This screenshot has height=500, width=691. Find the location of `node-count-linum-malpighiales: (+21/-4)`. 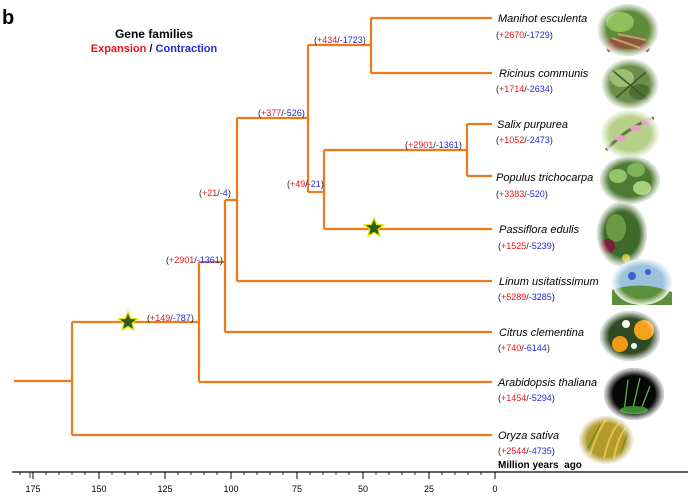

node-count-linum-malpighiales: (+21/-4) is located at coordinates (215, 193).